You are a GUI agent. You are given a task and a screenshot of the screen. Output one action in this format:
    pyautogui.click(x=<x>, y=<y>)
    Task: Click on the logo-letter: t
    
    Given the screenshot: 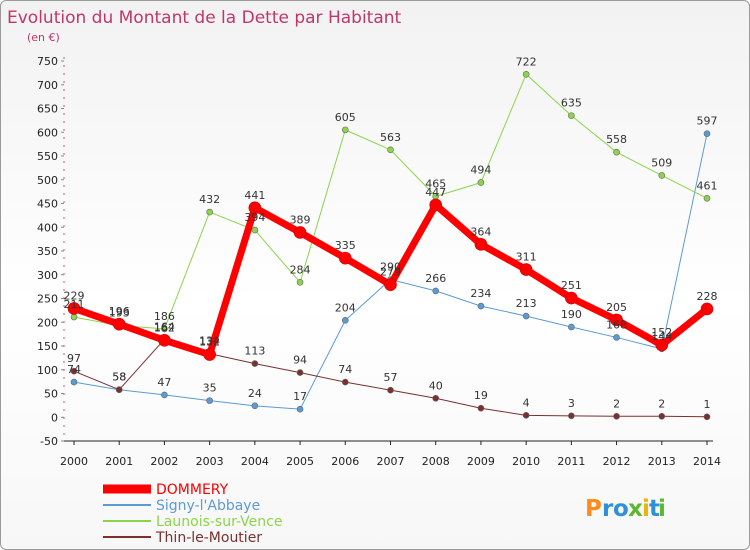 What is the action you would take?
    pyautogui.click(x=654, y=509)
    